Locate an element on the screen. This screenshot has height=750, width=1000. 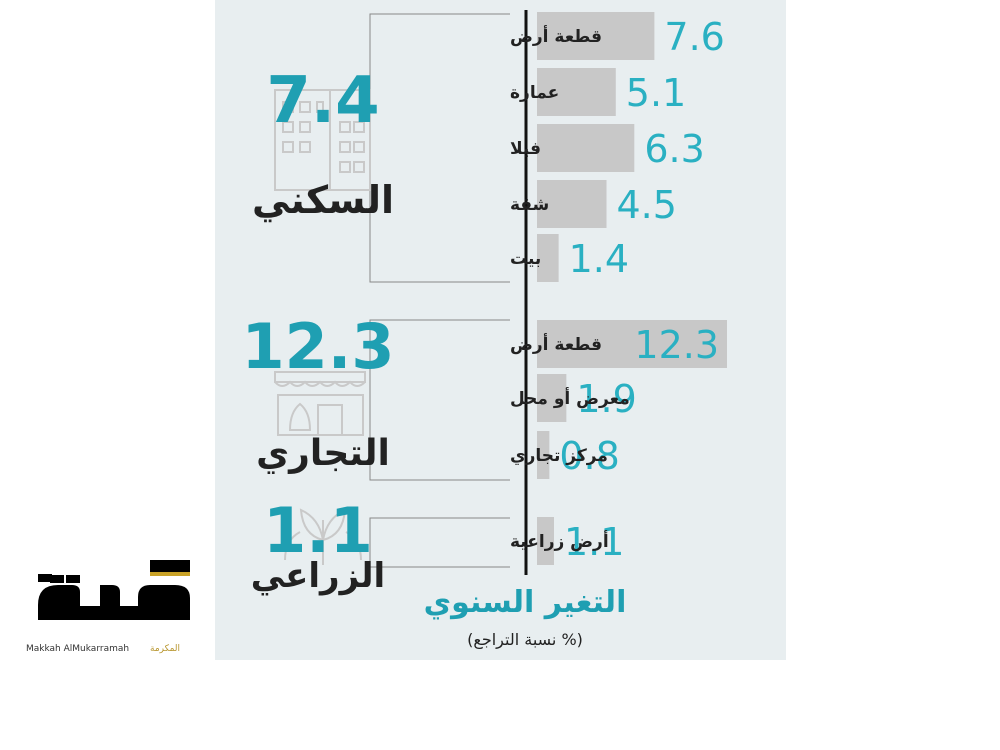
category-label: بيت is located at coordinates (525, 259).